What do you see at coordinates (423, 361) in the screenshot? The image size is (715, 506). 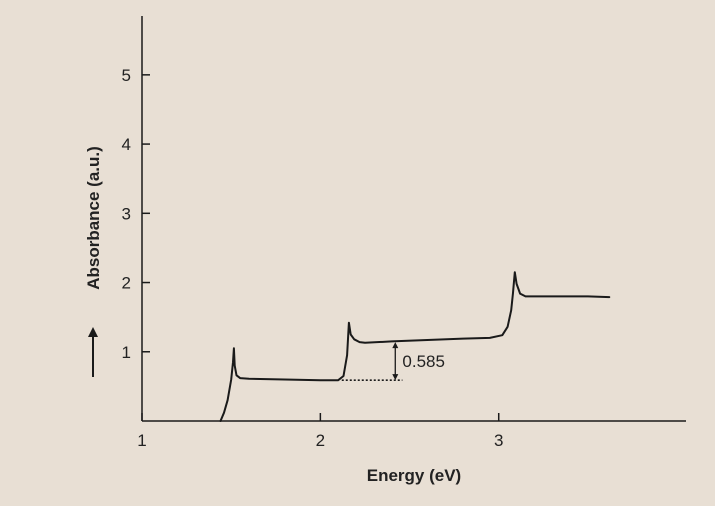 I see `step-height-label: 0.585` at bounding box center [423, 361].